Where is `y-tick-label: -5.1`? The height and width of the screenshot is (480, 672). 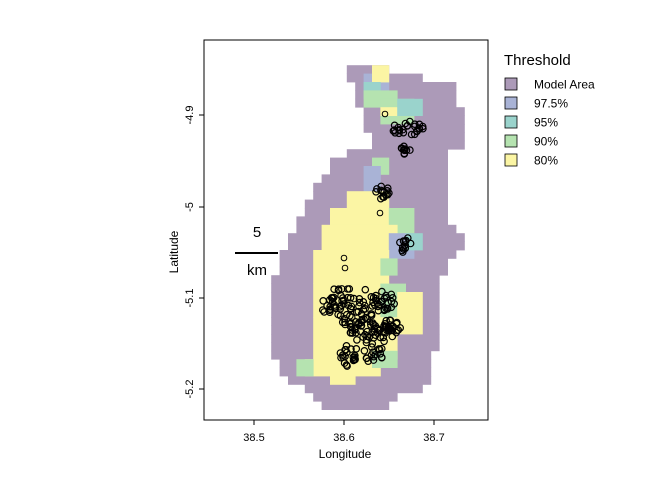 y-tick-label: -5.1 is located at coordinates (190, 298).